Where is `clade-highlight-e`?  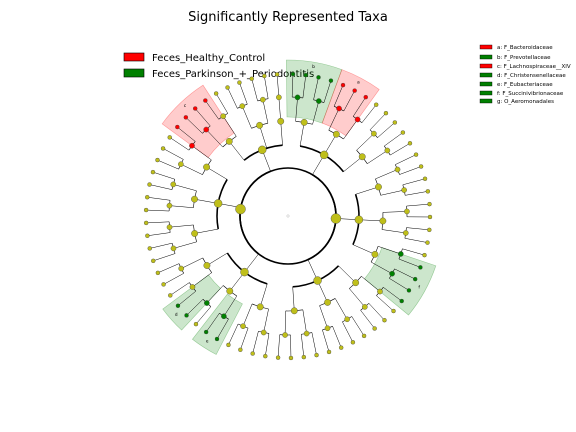
clade-highlight-e is located at coordinates (217, 324).